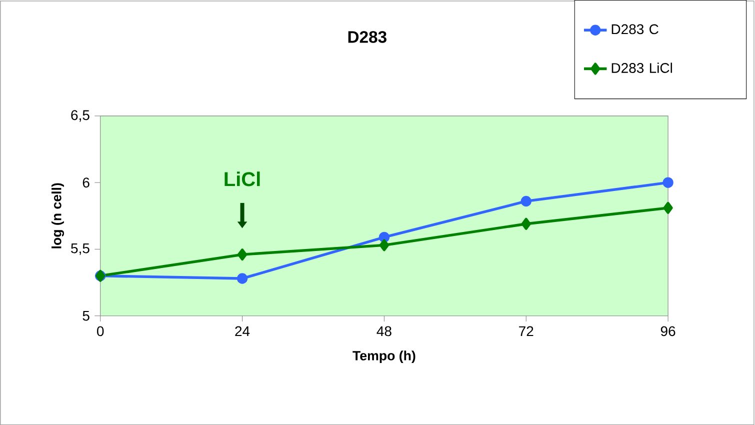 The height and width of the screenshot is (425, 755). What do you see at coordinates (668, 331) in the screenshot?
I see `x-tick-label: 96` at bounding box center [668, 331].